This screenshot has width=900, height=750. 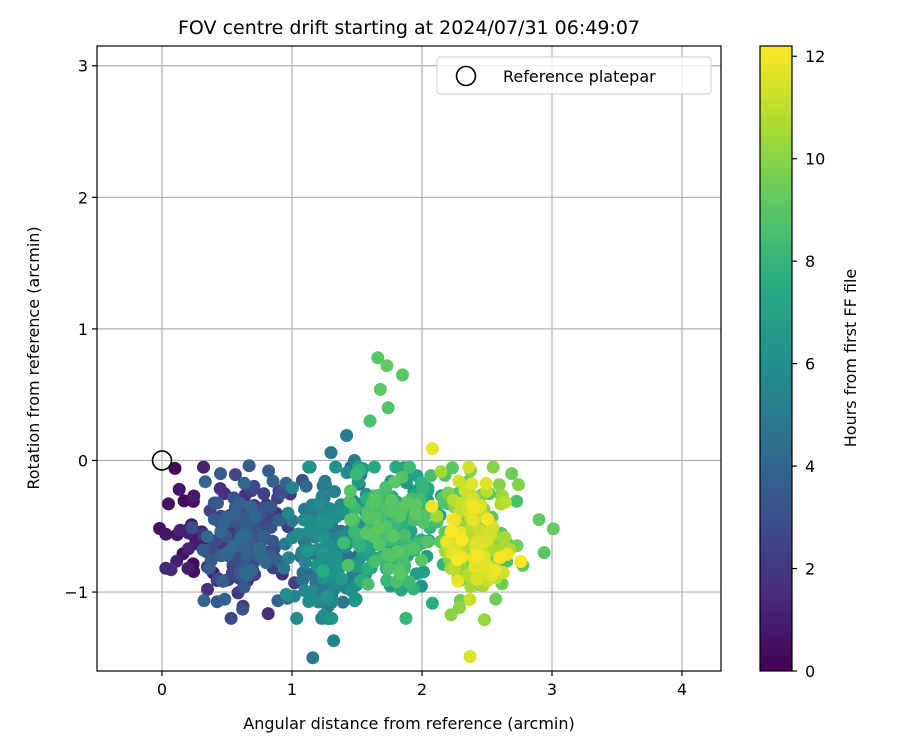 What do you see at coordinates (80, 329) in the screenshot?
I see `y-axis-ticks: −1 0 1 2 3` at bounding box center [80, 329].